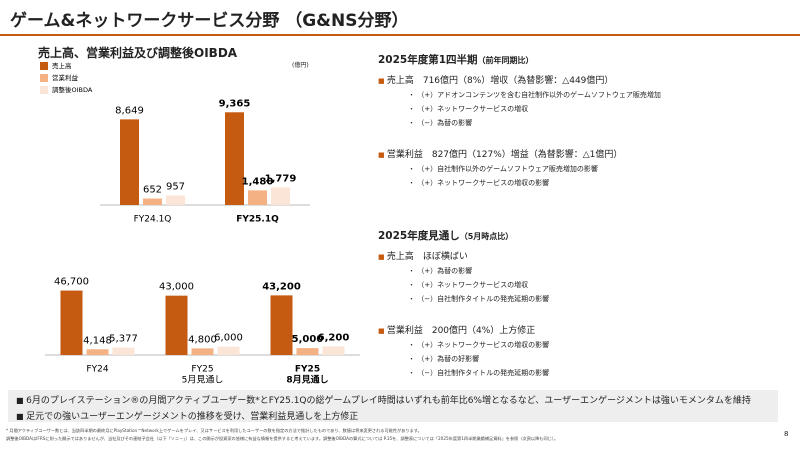 The height and width of the screenshot is (449, 800). I want to click on slide-title: ゲーム&ネットワークサービス分野 （G&NS分野）, so click(209, 21).